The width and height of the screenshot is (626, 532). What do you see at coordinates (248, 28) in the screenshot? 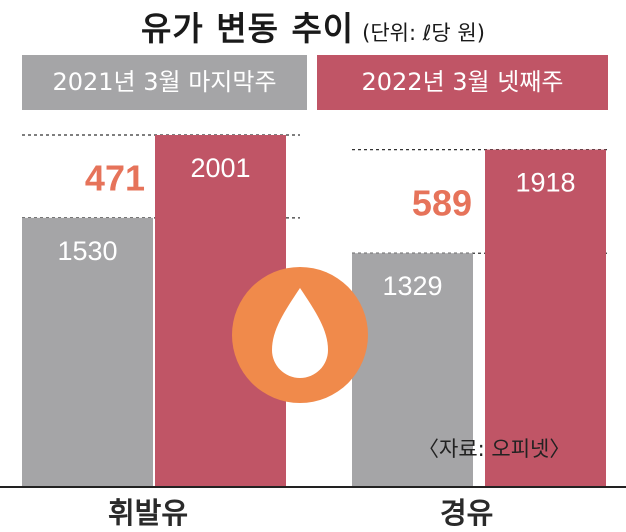
I see `chart-title: 유가 변동 추이` at bounding box center [248, 28].